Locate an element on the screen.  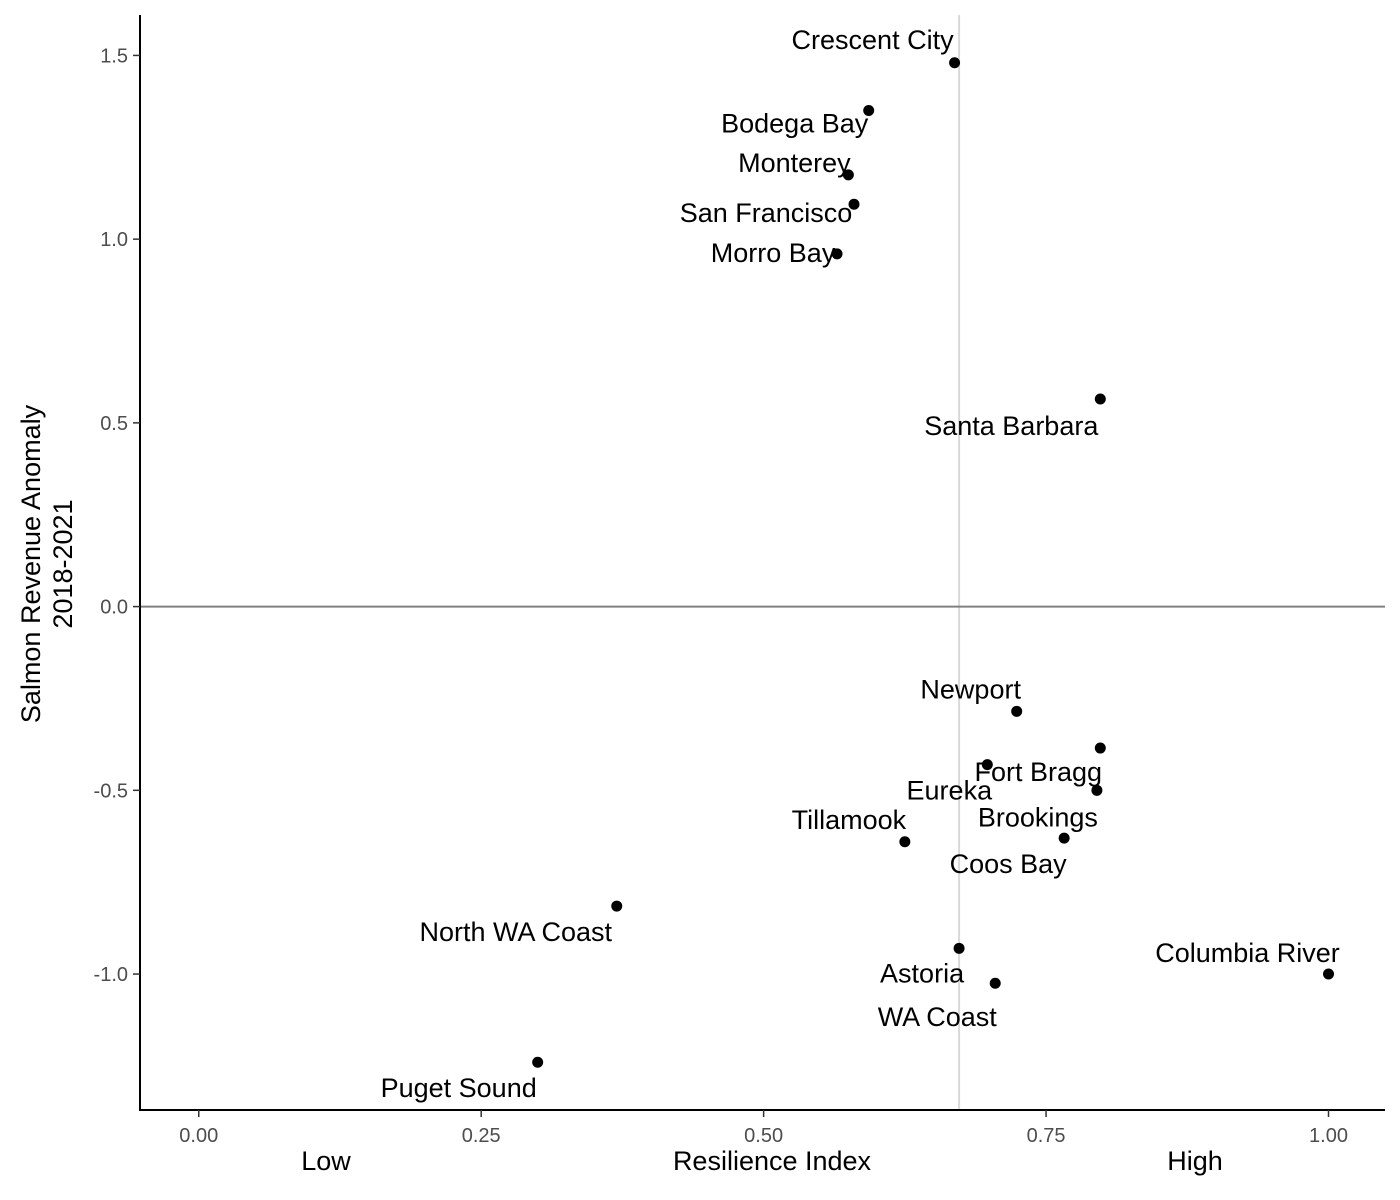
y-axis-ticks: -1.0 -0.5 0.0 0.5 1.0 1.5 is located at coordinates (117, 515).